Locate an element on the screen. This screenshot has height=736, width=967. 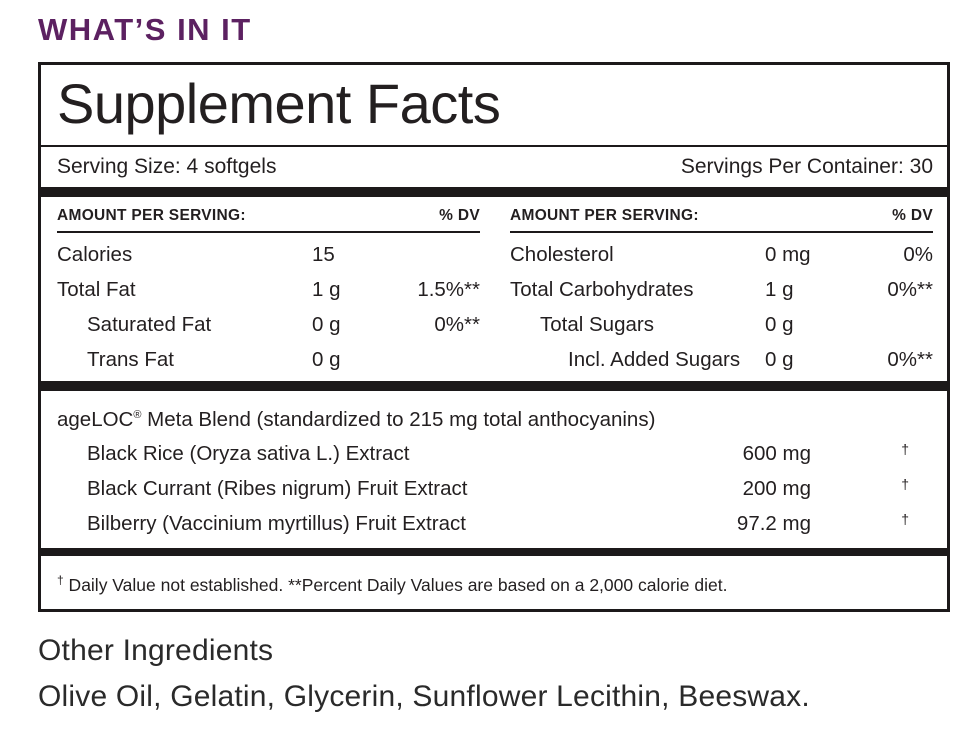
divider-thick-middle is located at coordinates (494, 386).